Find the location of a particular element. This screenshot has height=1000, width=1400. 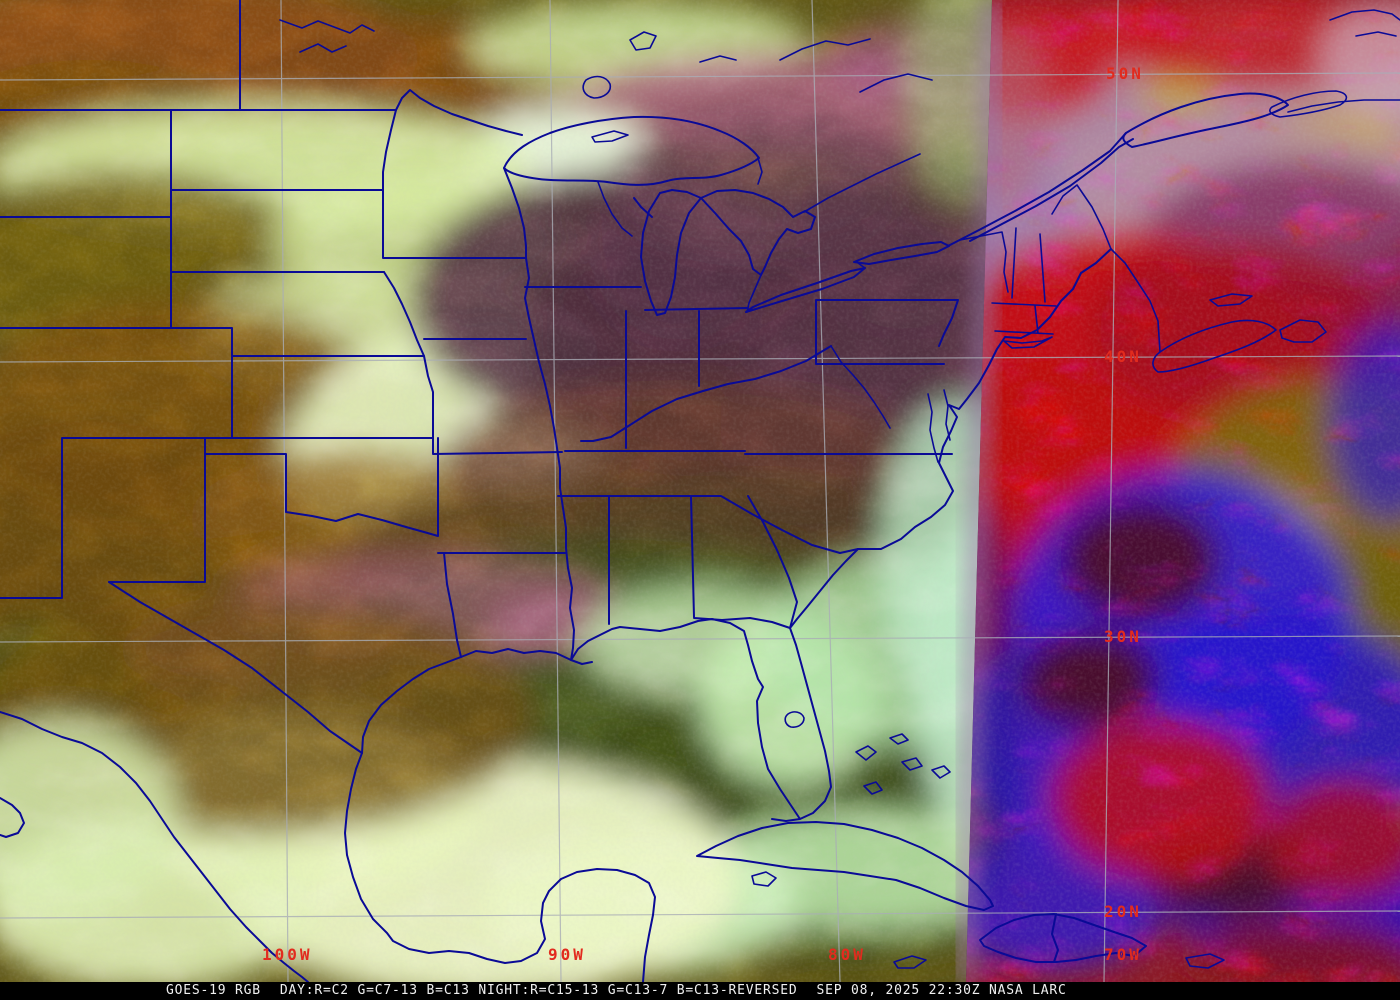

lat-label-30n: 30N is located at coordinates (1123, 636).